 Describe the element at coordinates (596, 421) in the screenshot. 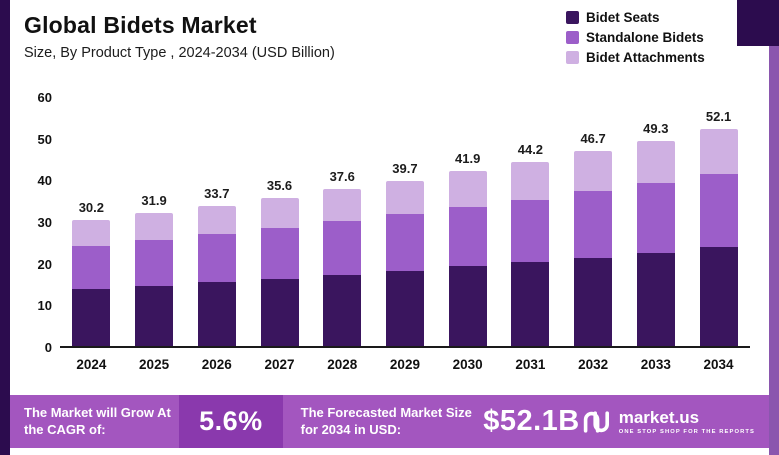

I see `market-us-logo-icon` at that location.